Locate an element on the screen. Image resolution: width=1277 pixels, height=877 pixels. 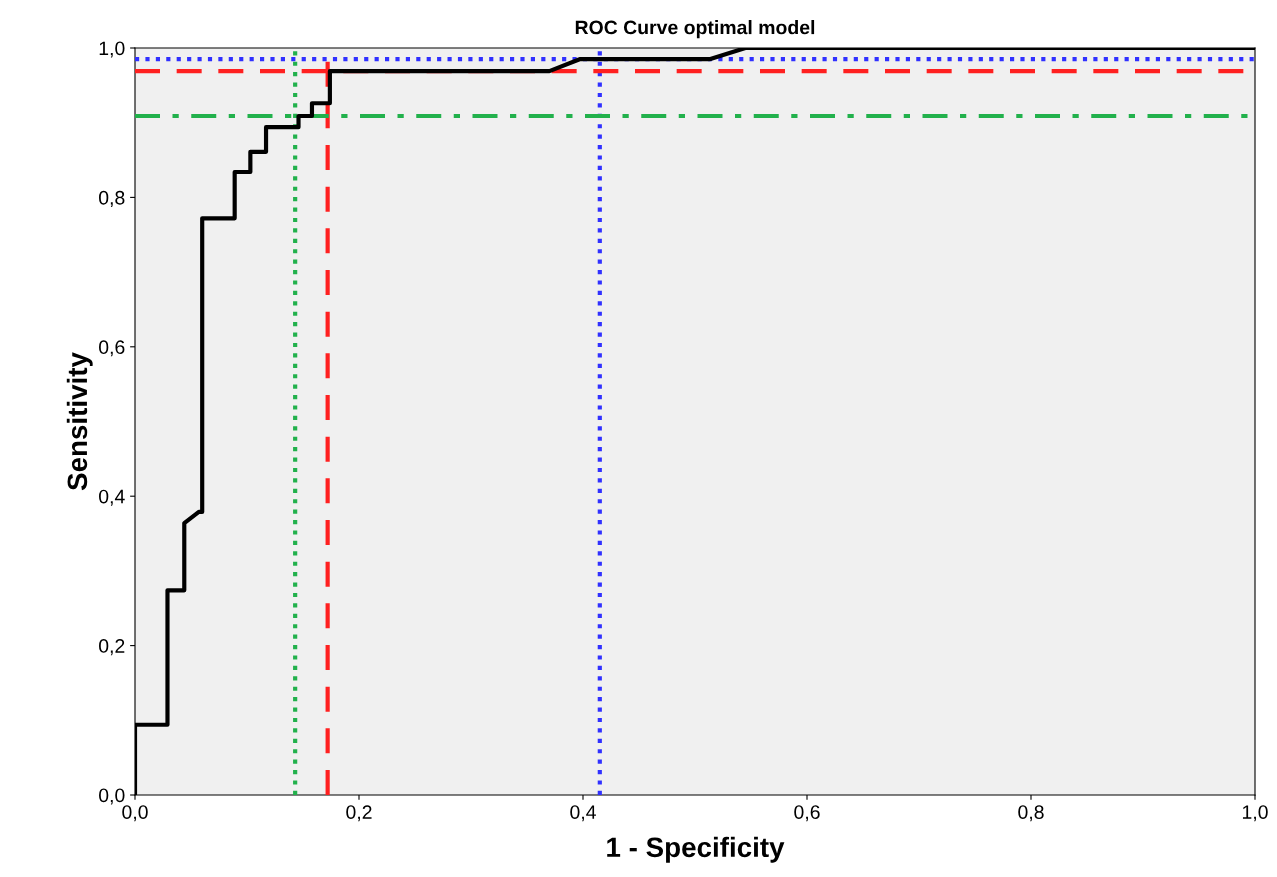
y-tick-label: 0,4 is located at coordinates (112, 497).